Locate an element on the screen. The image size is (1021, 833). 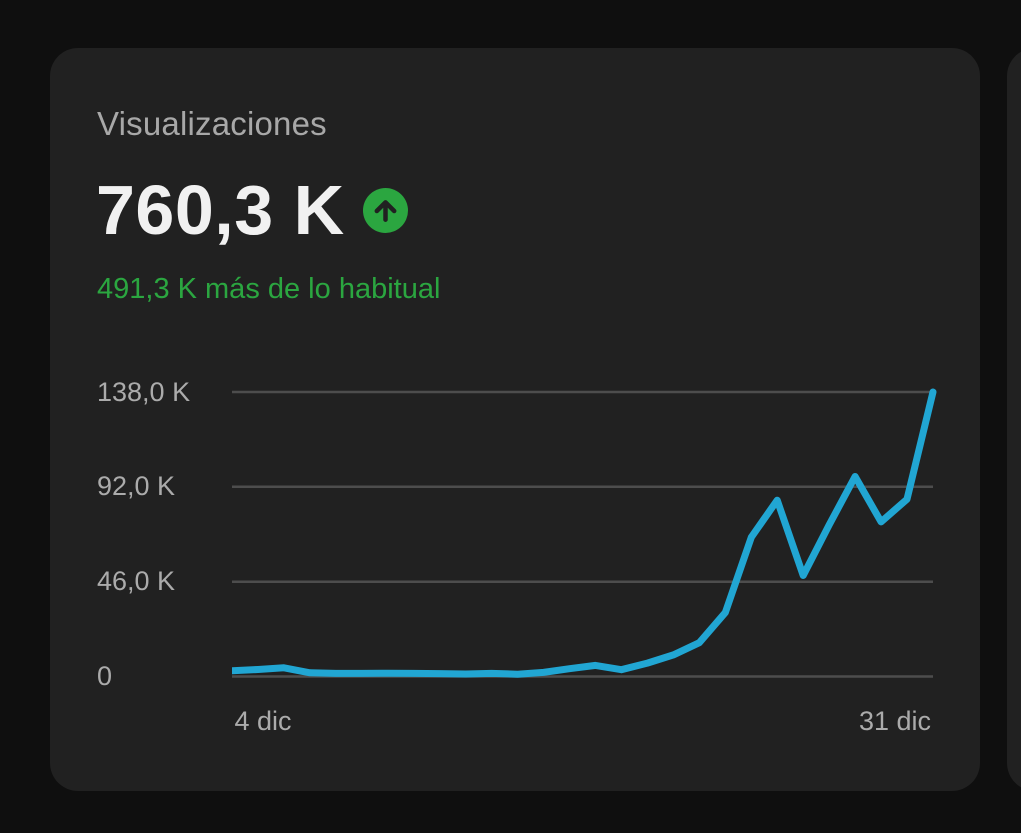
metric-value: 760,3 K is located at coordinates (220, 210).